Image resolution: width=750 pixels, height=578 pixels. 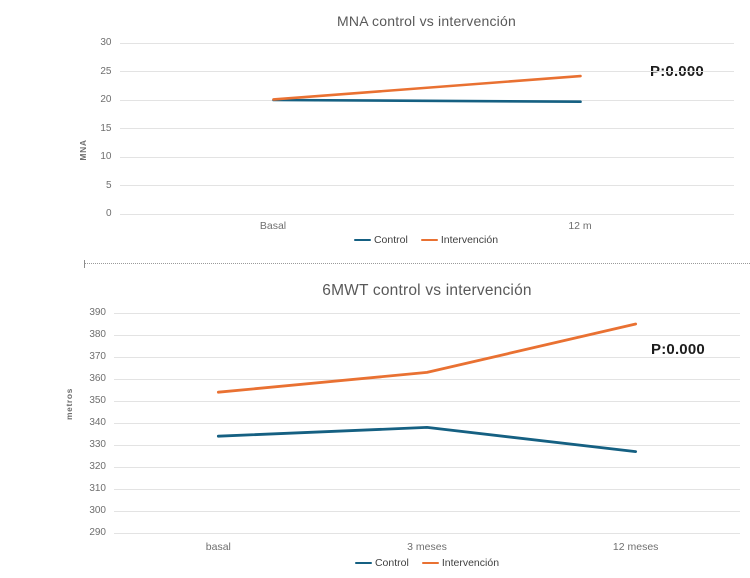 I want to click on y-tick-label: 0, so click(x=108, y=213).